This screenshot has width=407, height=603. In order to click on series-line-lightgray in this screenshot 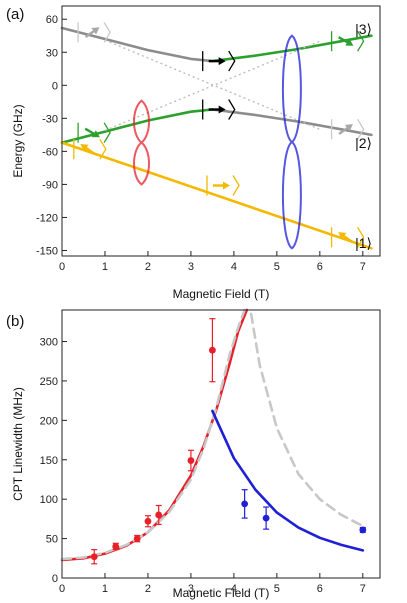, I will do `click(307, 420)`.